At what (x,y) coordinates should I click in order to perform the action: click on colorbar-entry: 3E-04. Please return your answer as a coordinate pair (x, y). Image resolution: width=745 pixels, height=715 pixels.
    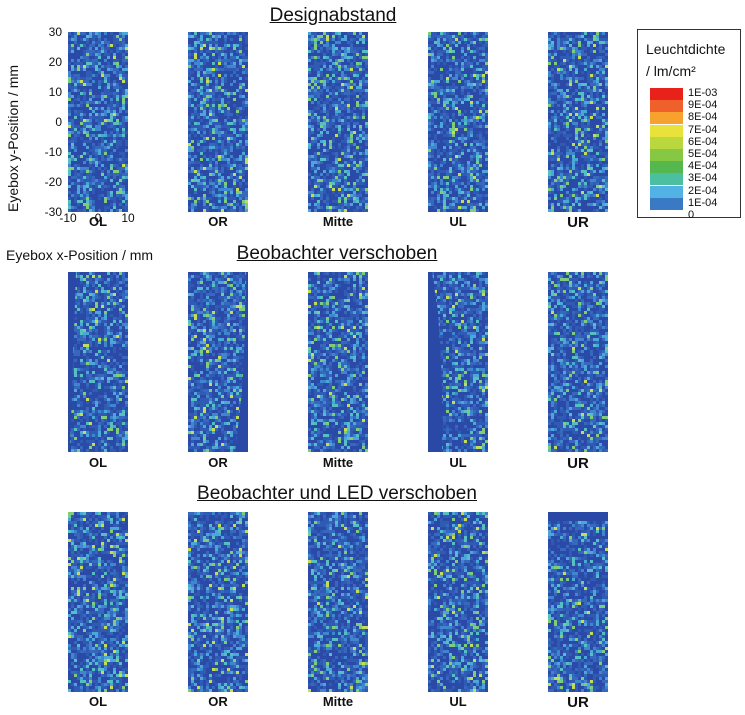
    Looking at the image, I should click on (695, 179).